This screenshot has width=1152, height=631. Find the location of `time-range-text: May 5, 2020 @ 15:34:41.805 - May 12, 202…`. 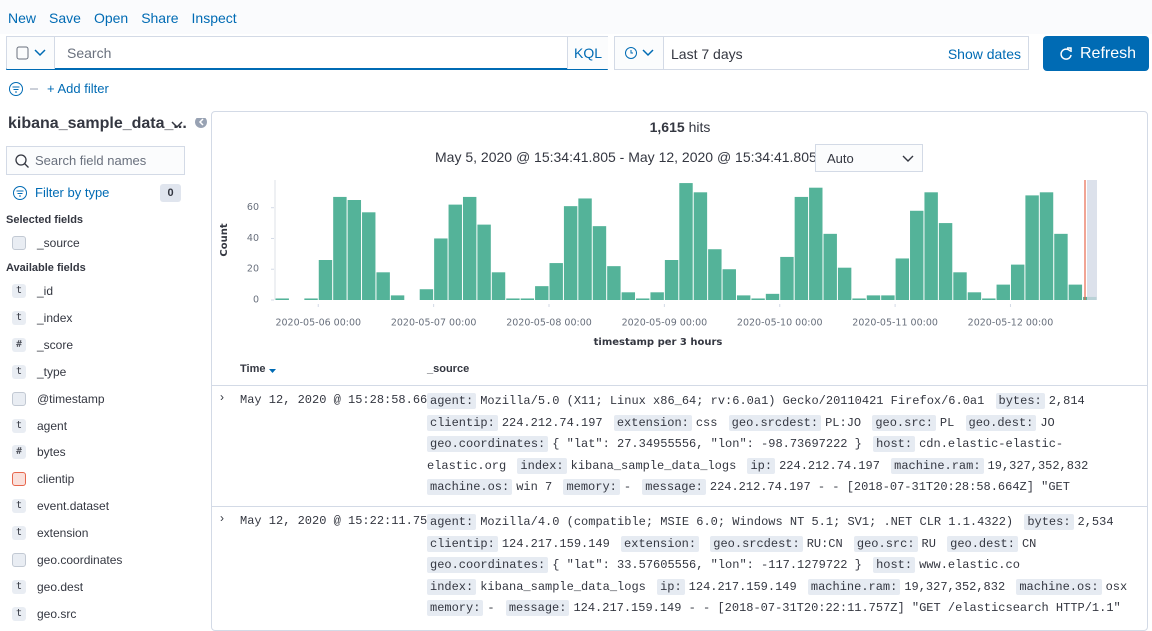

time-range-text: May 5, 2020 @ 15:34:41.805 - May 12, 202… is located at coordinates (635, 157).